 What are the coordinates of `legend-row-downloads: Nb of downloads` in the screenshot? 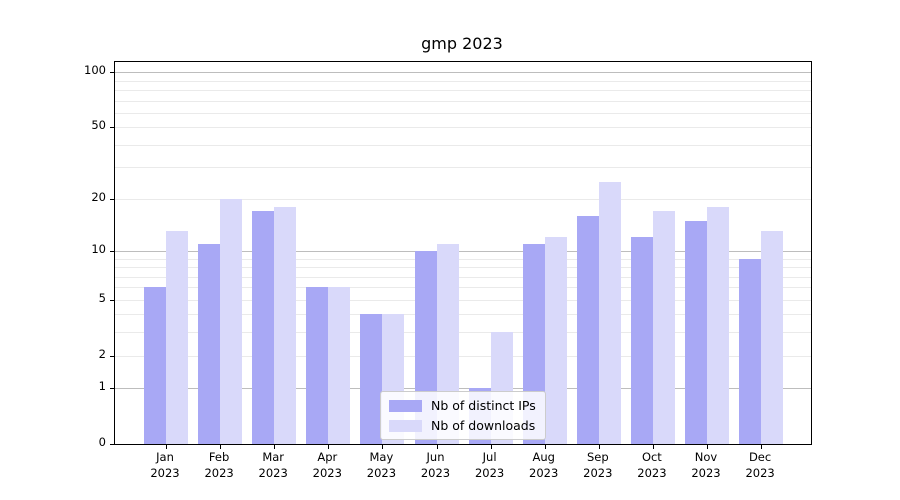 It's located at (462, 425).